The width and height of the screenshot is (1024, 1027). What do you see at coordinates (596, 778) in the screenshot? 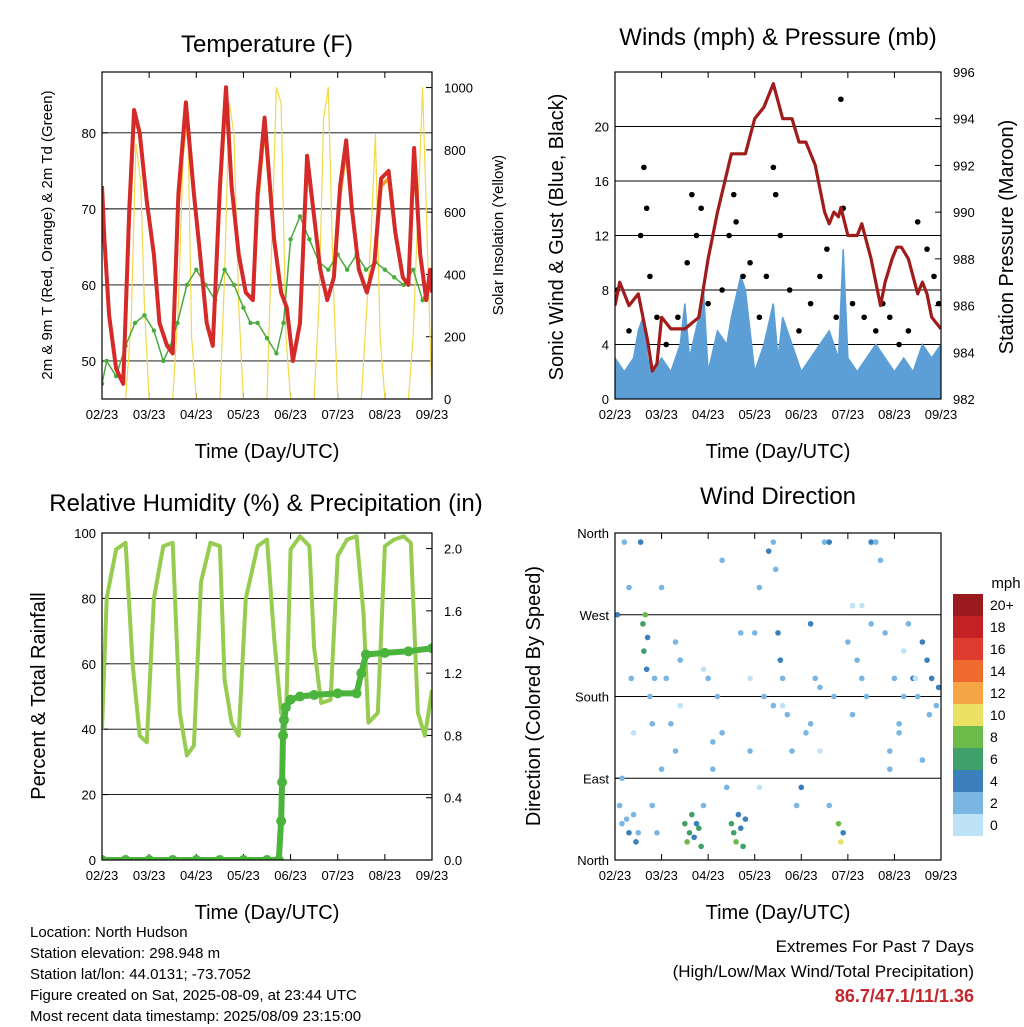
I see `y-tick-label: East` at bounding box center [596, 778].